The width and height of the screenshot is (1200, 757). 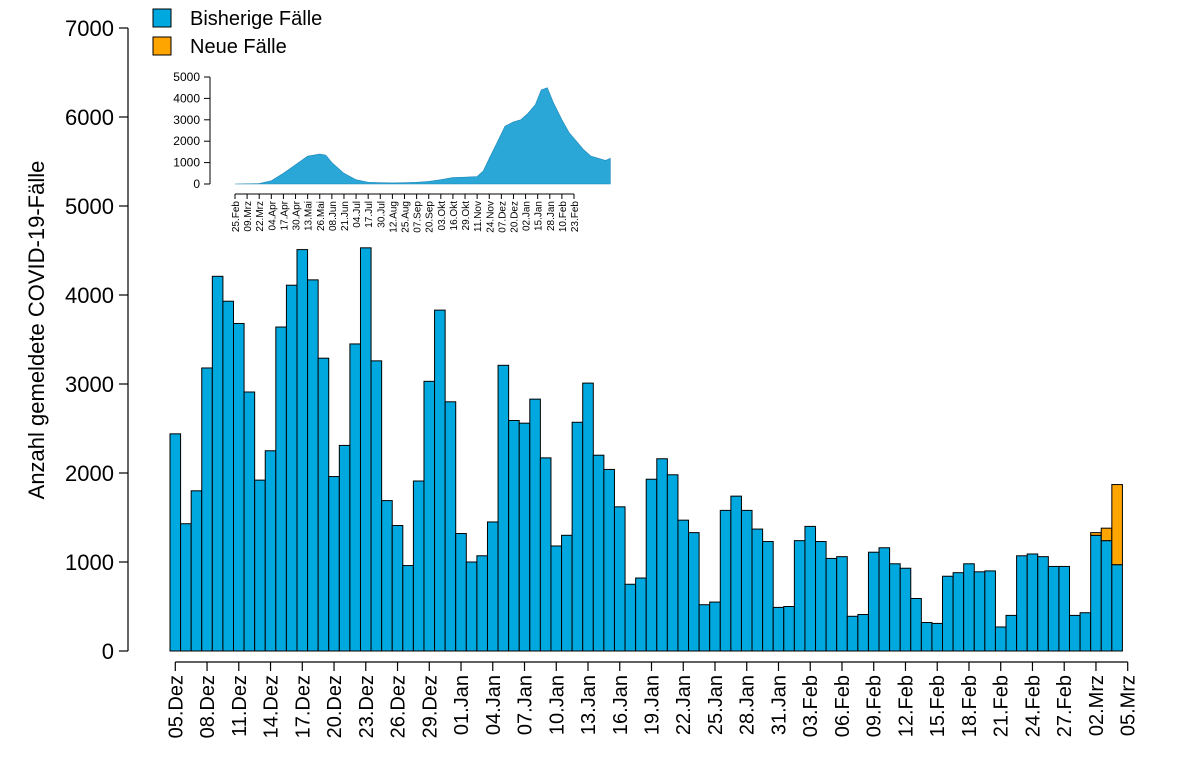 I want to click on x-tick-label: 04.Jan, so click(x=494, y=705).